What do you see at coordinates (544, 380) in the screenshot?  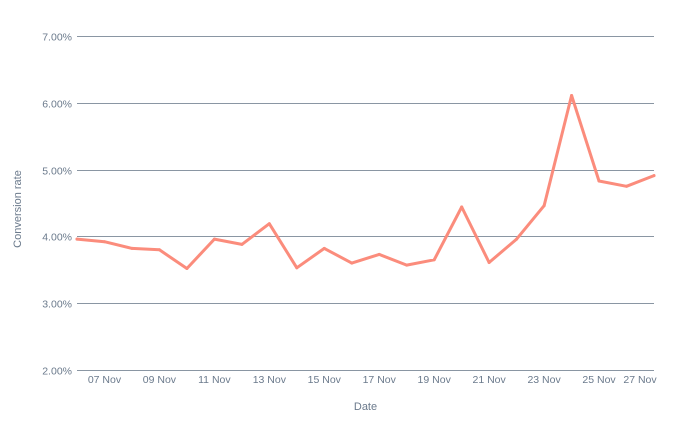 I see `x-tick-label: 23 Nov` at bounding box center [544, 380].